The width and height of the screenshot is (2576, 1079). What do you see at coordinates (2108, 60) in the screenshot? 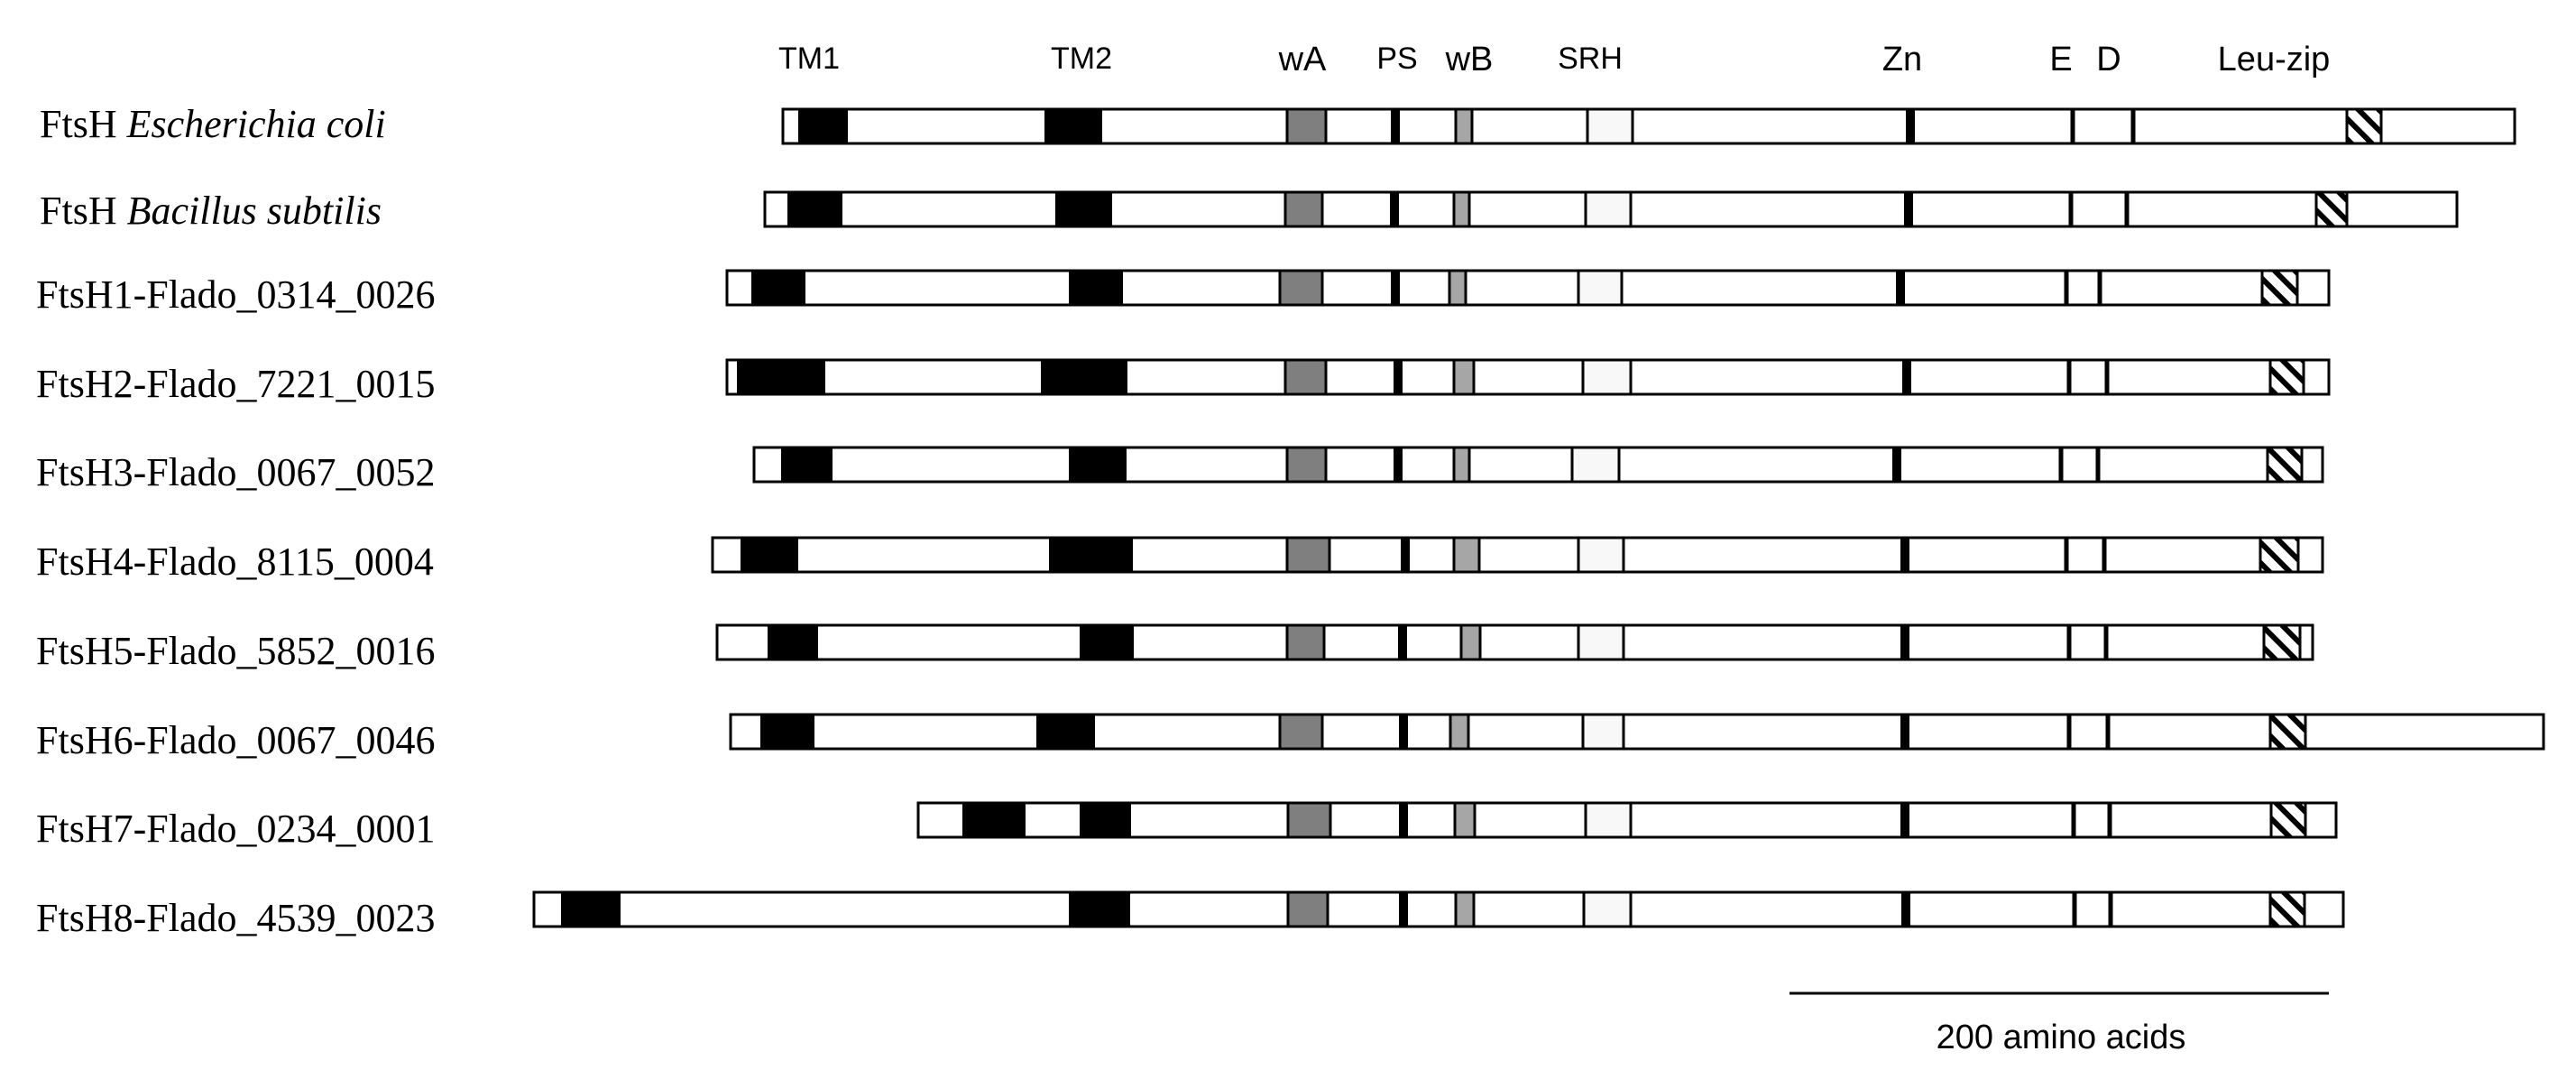
I see `header-d: D` at bounding box center [2108, 60].